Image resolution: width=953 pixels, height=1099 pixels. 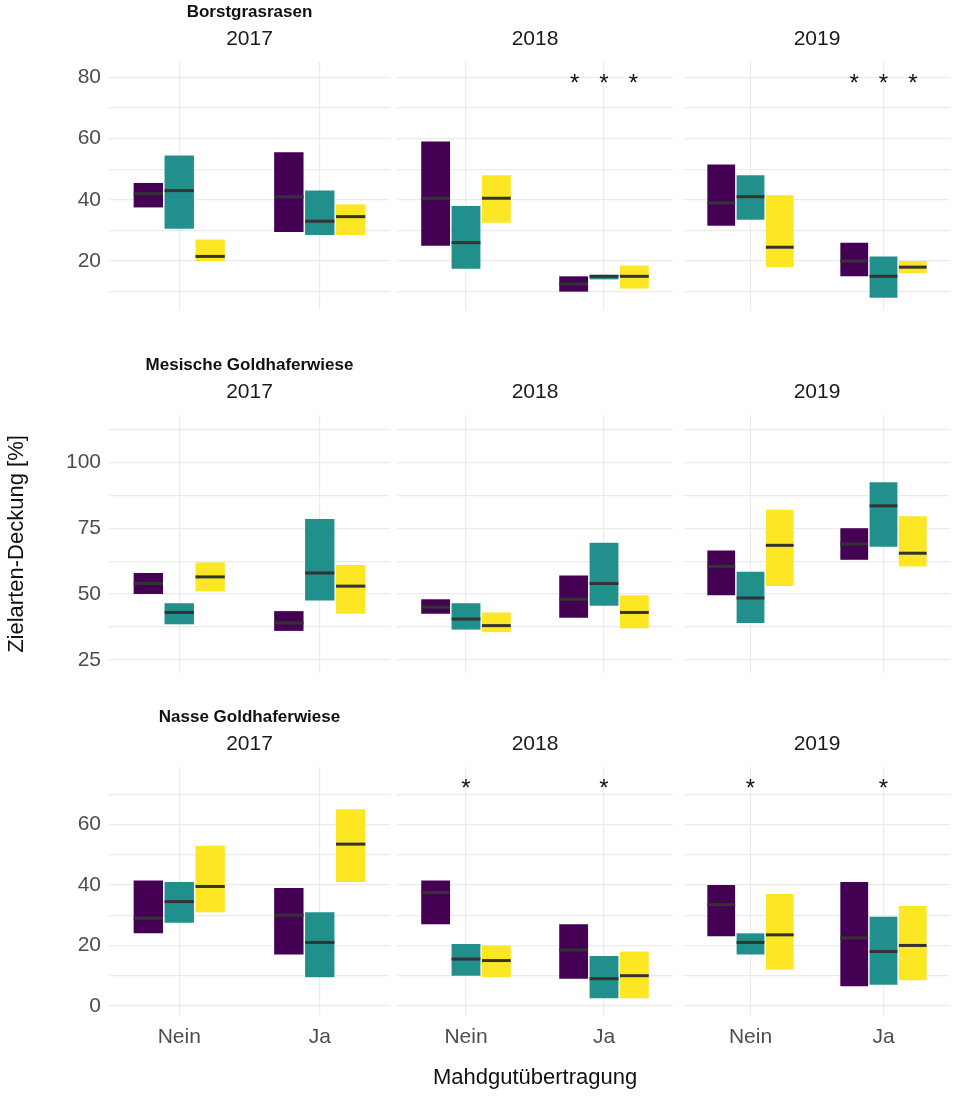 I want to click on y-axis-title: Zielarten-Deckung [%], so click(x=16, y=544).